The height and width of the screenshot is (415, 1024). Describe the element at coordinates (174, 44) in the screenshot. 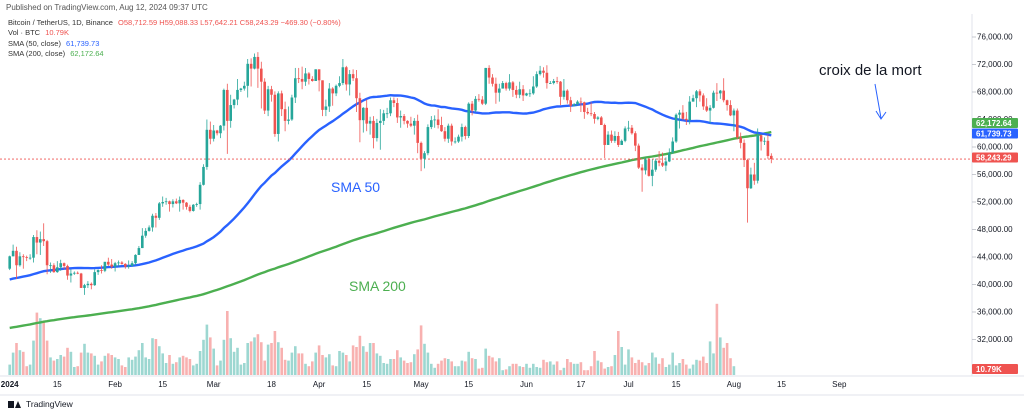

I see `legend-sma50-row: SMA (50, close) 61,739.73` at that location.